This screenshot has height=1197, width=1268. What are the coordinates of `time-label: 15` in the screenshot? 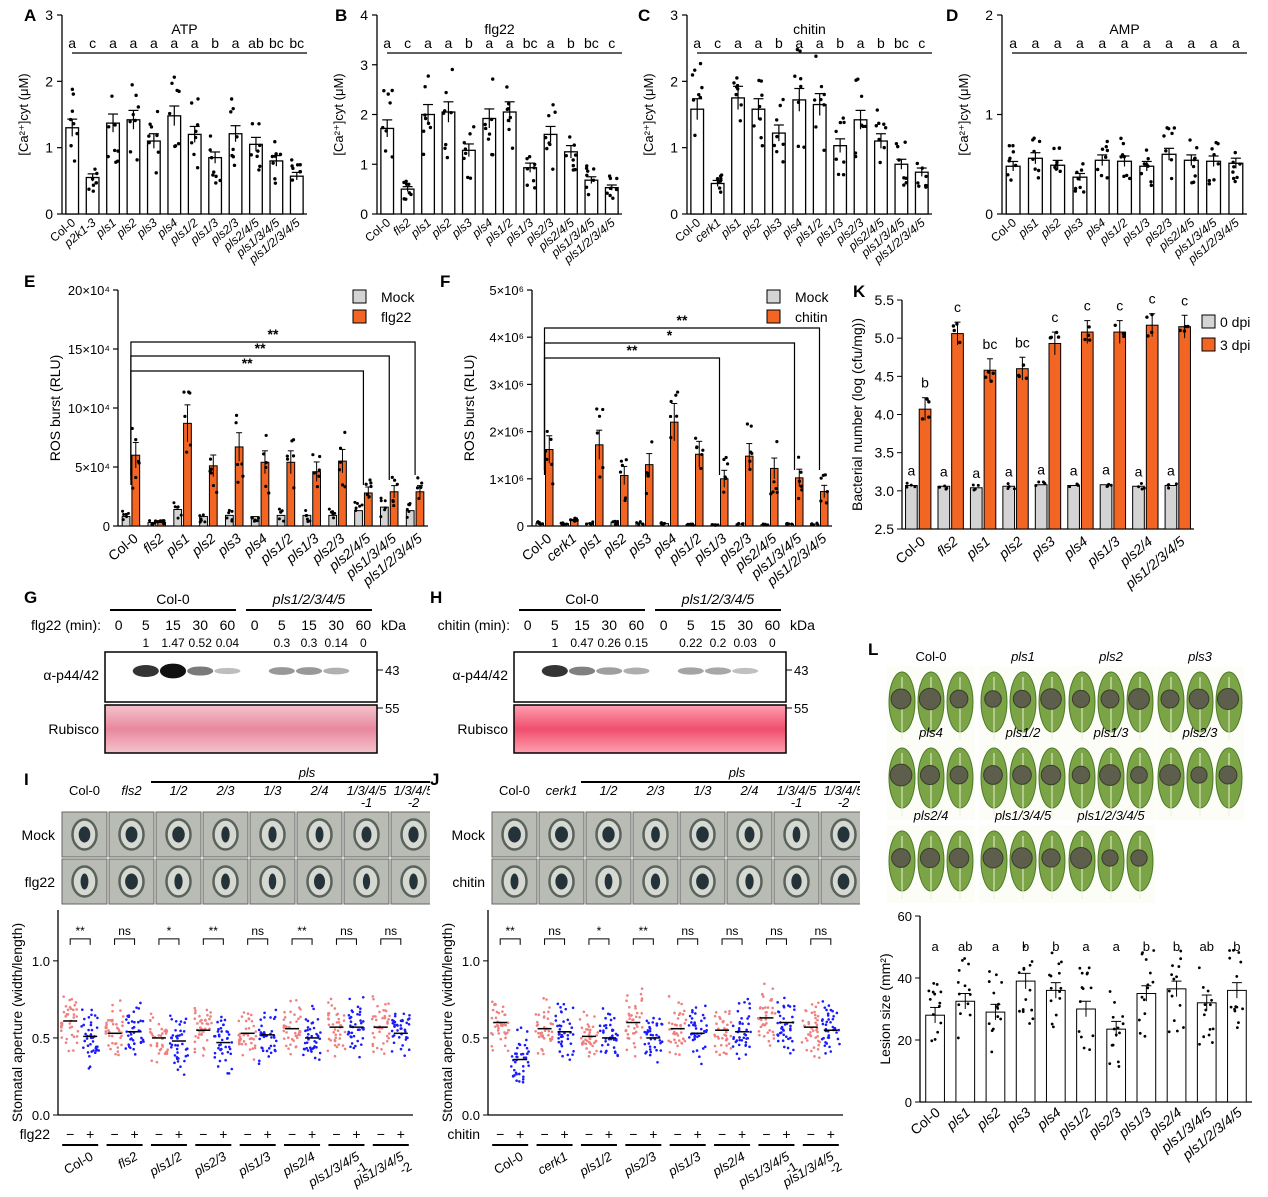 It's located at (582, 625).